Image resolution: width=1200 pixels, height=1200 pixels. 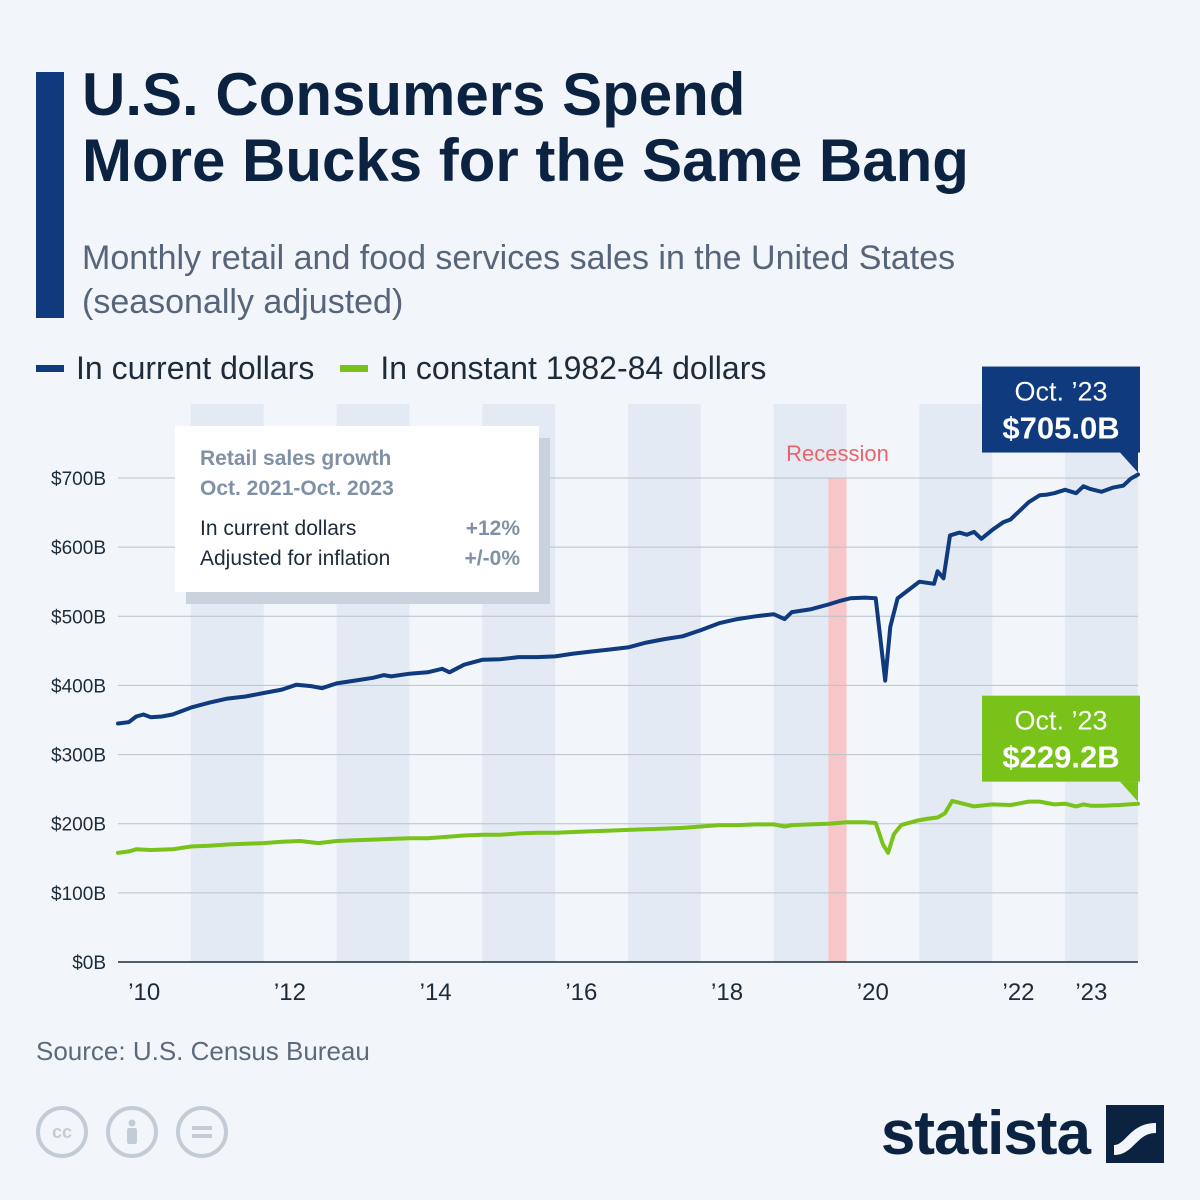 What do you see at coordinates (525, 160) in the screenshot?
I see `title-line-2: More Bucks for the Same Bang` at bounding box center [525, 160].